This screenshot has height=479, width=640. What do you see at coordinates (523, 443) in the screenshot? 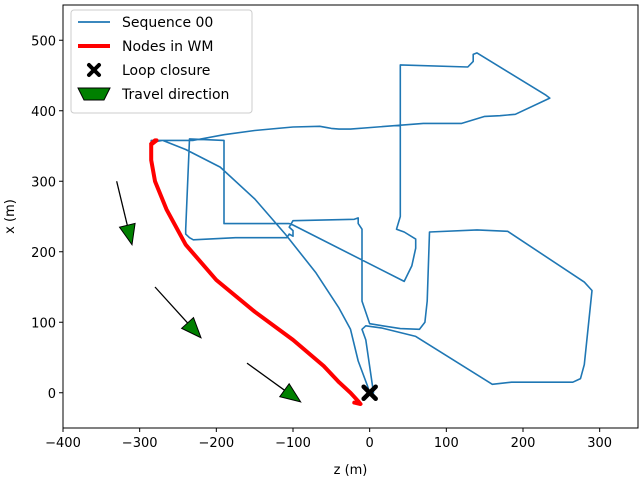
I see `x-tick-label: 200` at bounding box center [523, 443].